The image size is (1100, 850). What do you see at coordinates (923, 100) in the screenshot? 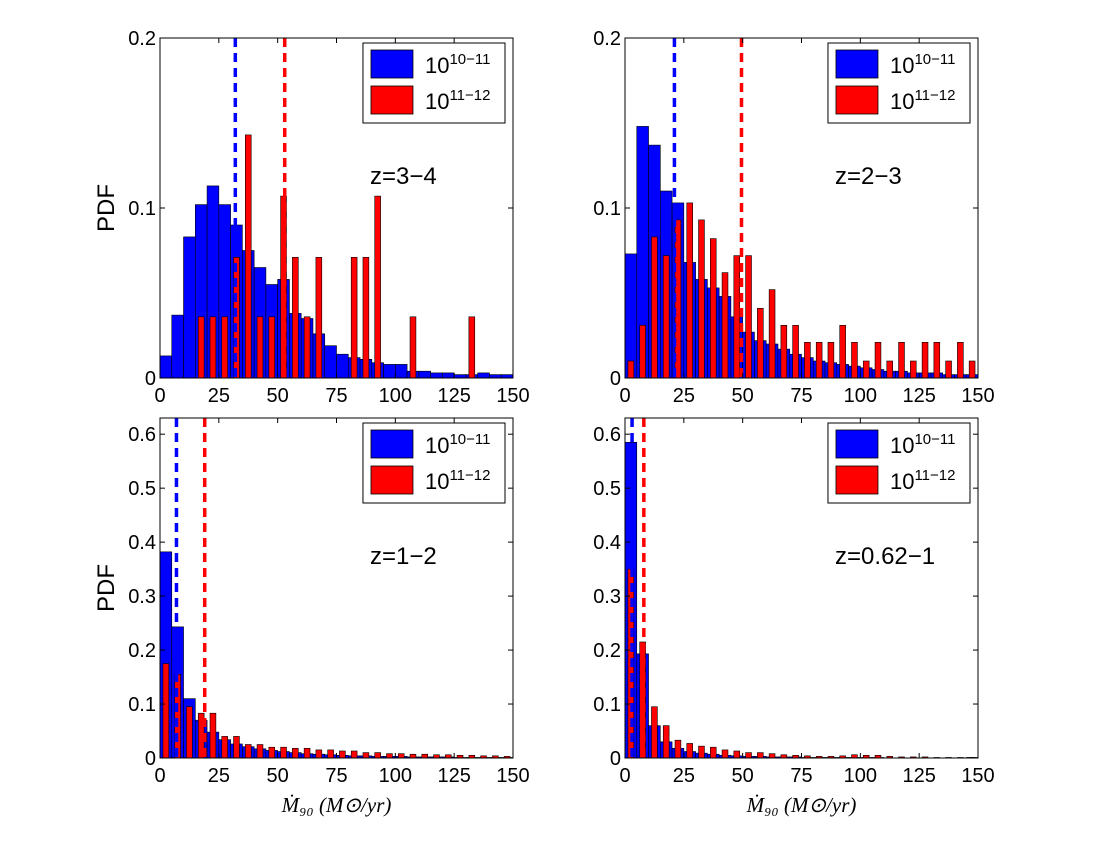
I see `legend-label: 1011−12` at bounding box center [923, 100].